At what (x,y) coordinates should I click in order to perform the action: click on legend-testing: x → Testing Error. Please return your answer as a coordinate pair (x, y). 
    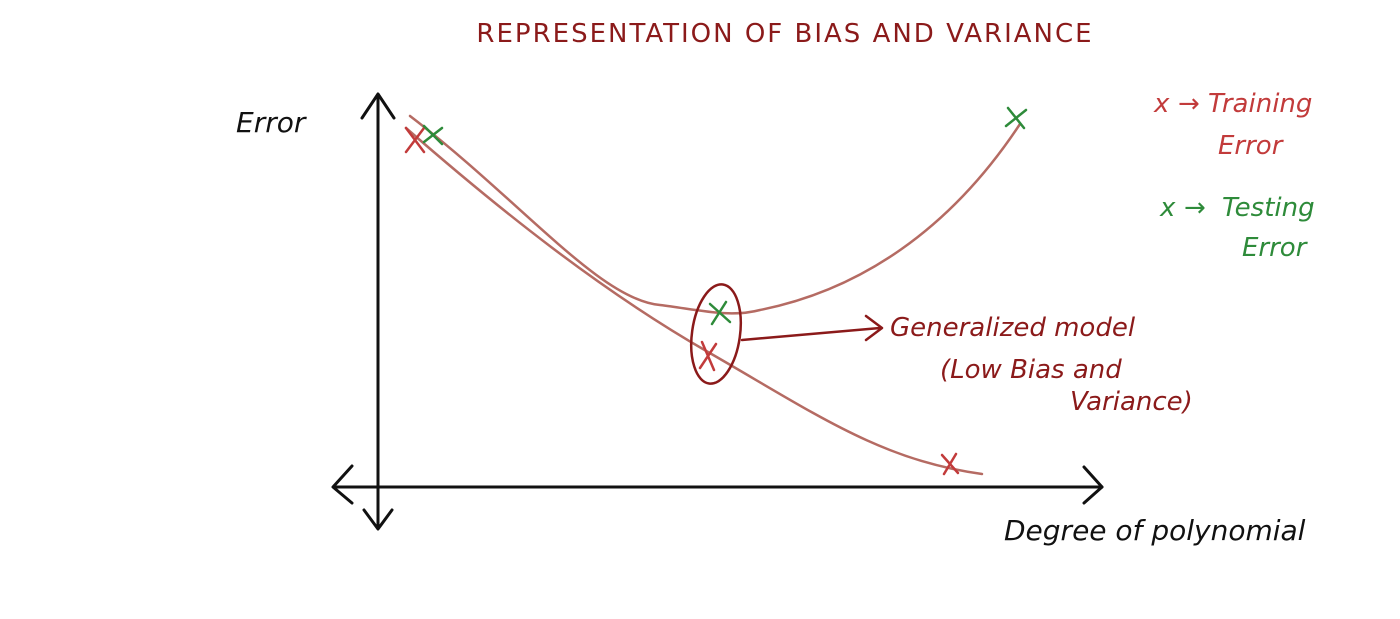
    Looking at the image, I should click on (1237, 228).